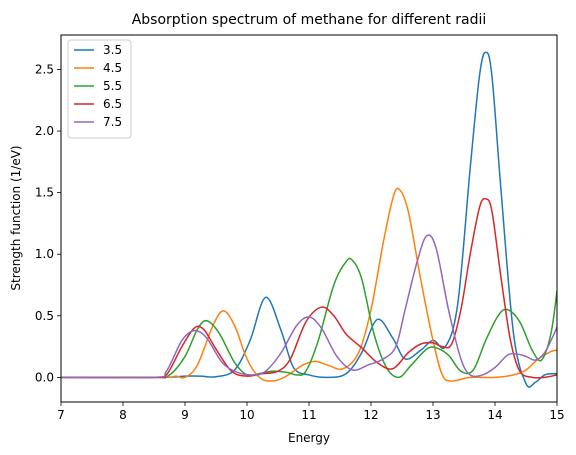  I want to click on legend-label: 6.5, so click(112, 104).